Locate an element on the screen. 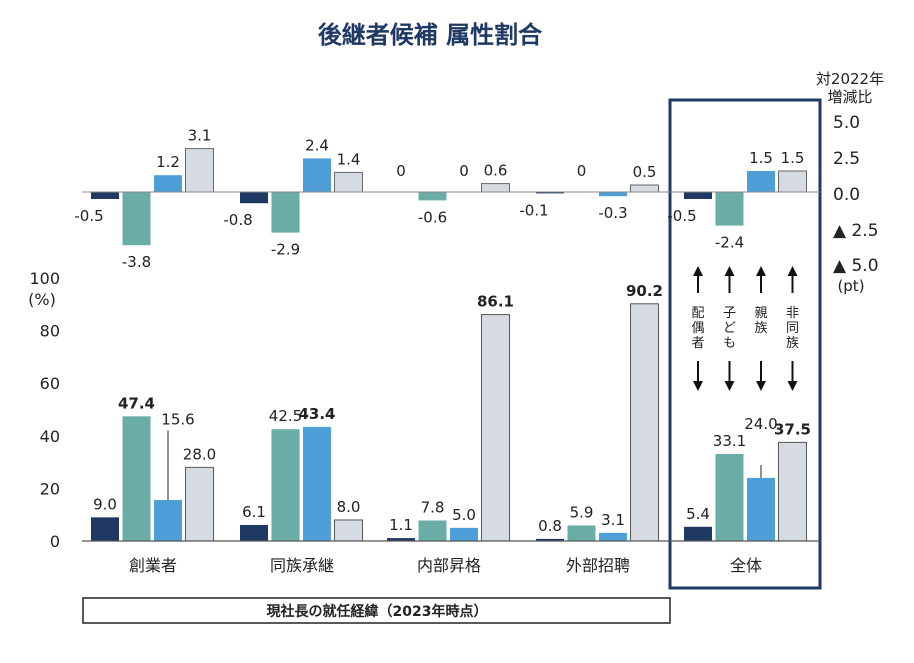 The height and width of the screenshot is (663, 914). main-value-label: 8.0 is located at coordinates (349, 507).